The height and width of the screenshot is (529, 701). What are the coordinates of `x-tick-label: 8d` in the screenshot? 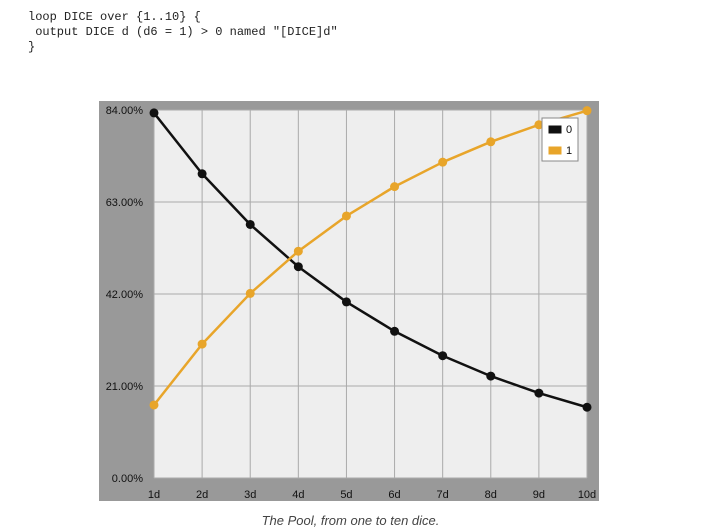 It's located at (491, 495).